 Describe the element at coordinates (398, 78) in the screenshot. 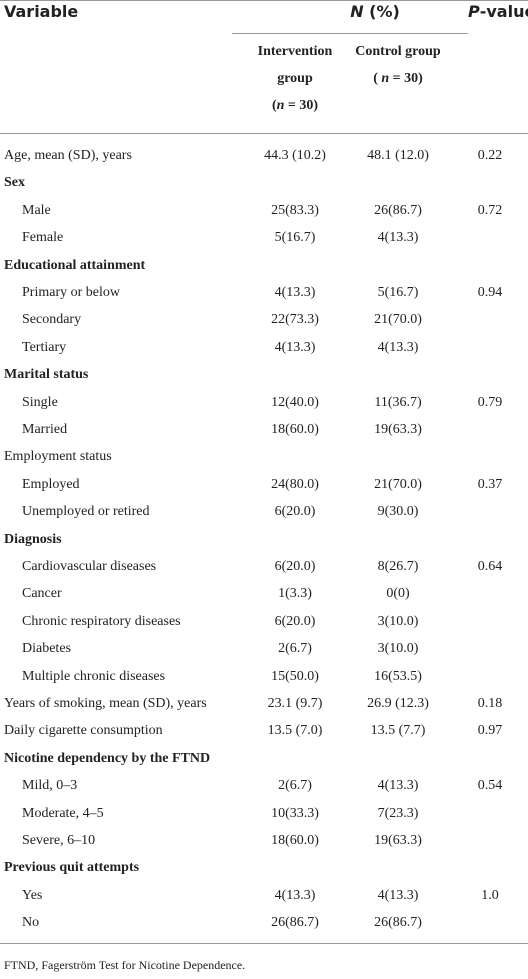

I see `control-n: ( n = 30)` at that location.